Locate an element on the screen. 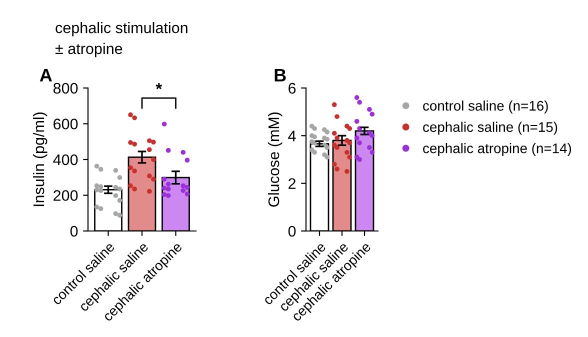 Image resolution: width=588 pixels, height=337 pixels. y-tick-label: 600 is located at coordinates (66, 124).